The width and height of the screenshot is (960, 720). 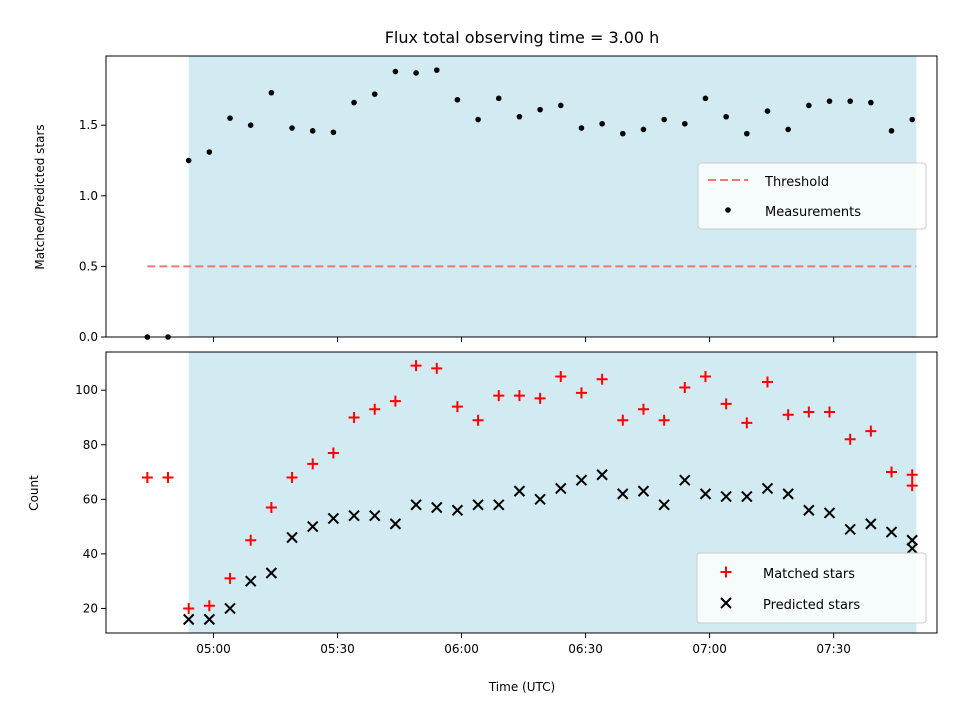 I want to click on y-tick-label: 100, so click(x=86, y=390).